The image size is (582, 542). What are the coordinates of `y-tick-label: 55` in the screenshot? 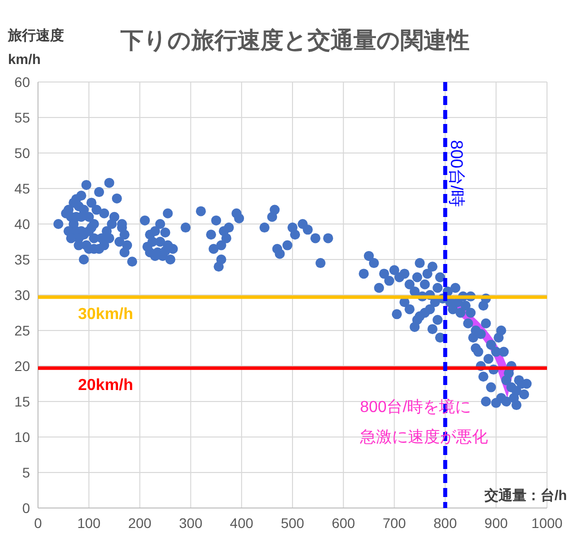 It's located at (22, 118).